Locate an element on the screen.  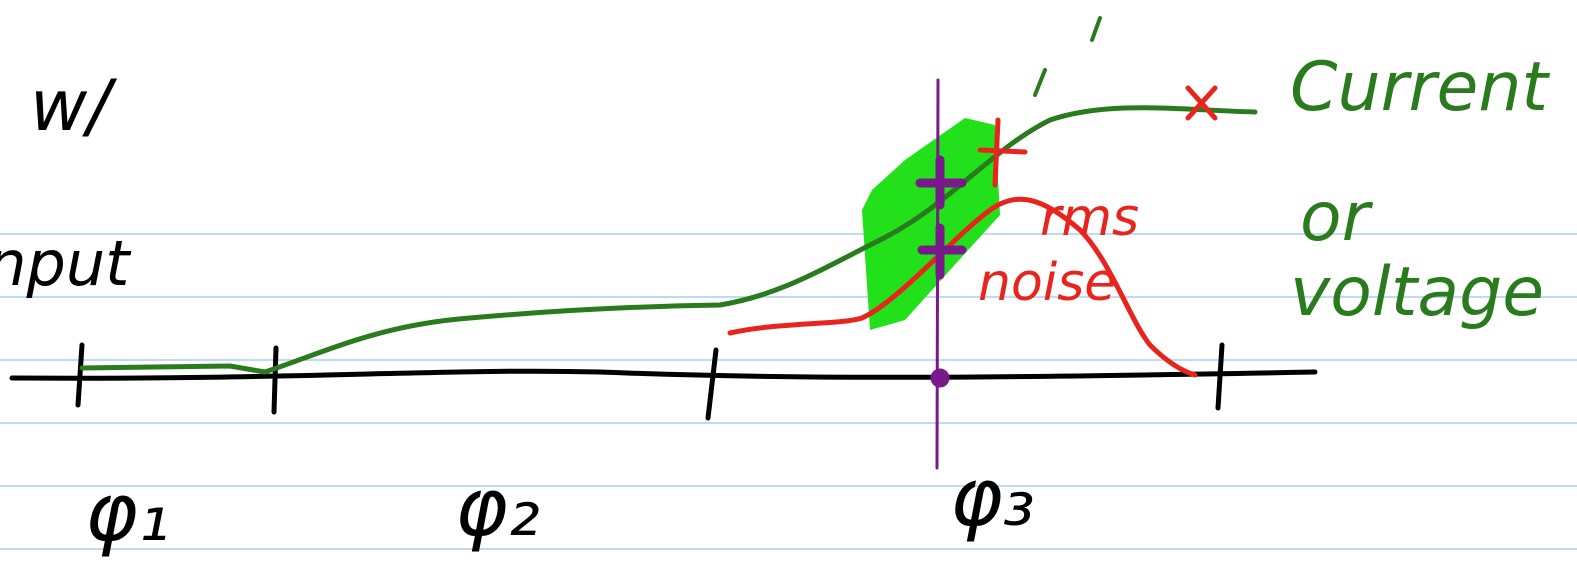
phase-label: φ₃ is located at coordinates (992, 497).